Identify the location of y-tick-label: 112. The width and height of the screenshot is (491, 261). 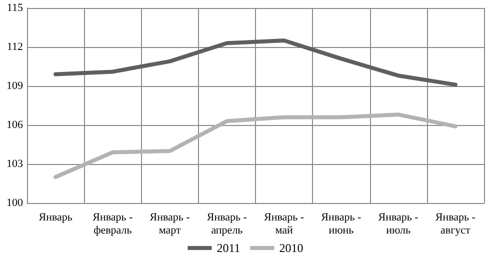
(14, 47).